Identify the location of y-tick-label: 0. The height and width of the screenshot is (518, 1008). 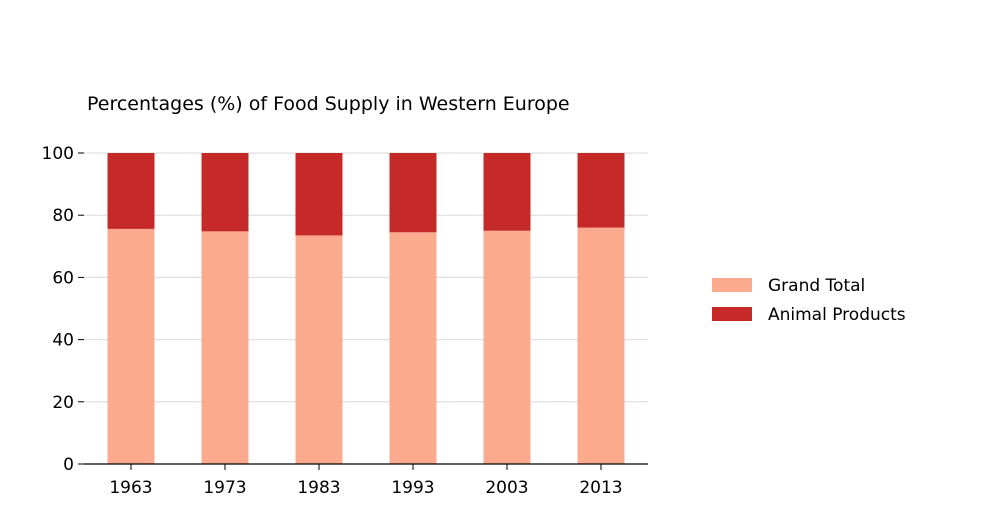
(68, 465).